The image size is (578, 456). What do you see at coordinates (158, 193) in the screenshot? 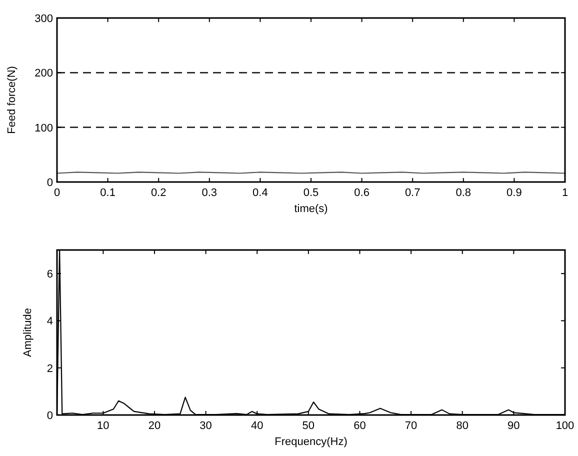
I see `x-tick-label: 0.2` at bounding box center [158, 193].